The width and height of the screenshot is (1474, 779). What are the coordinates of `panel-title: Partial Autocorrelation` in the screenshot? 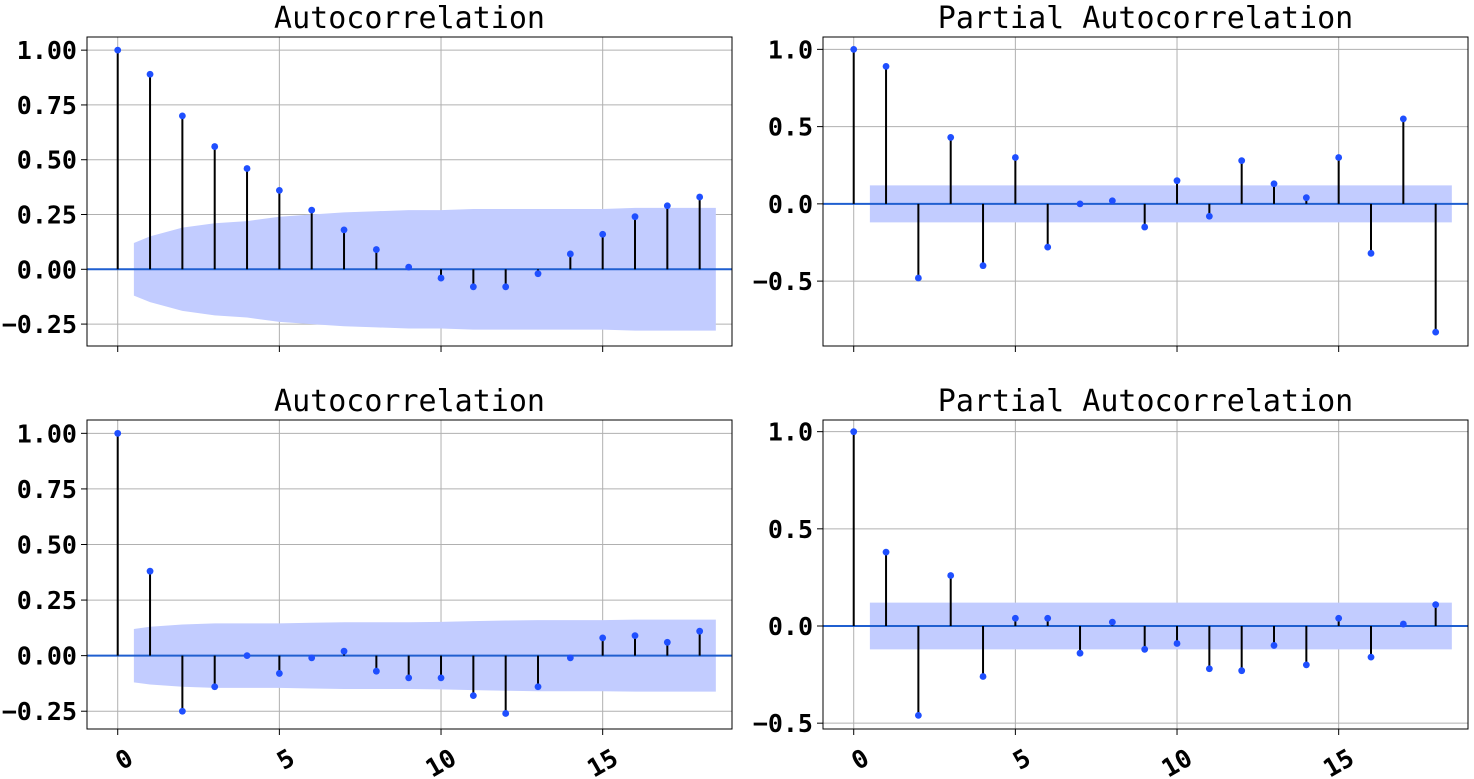 It's located at (1145, 18).